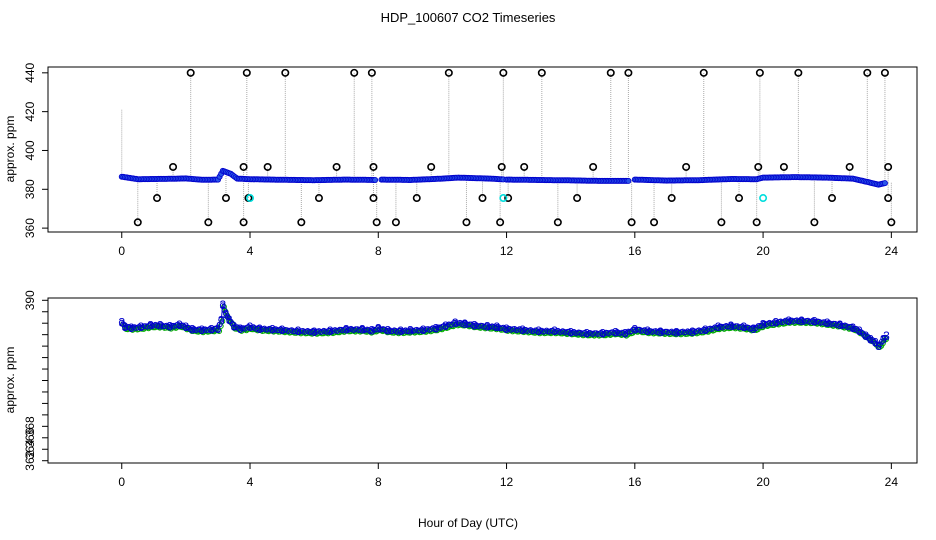 Image resolution: width=936 pixels, height=540 pixels. Describe the element at coordinates (635, 251) in the screenshot. I see `top-x-tick-label: 16` at that location.